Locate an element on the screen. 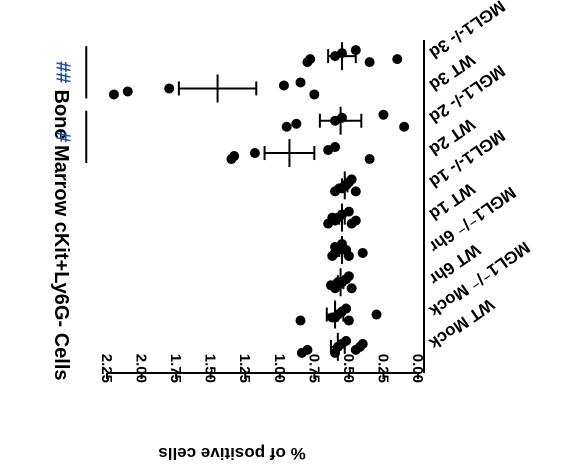 Image resolution: width=567 pixels, height=470 pixels. y-tick-label: 1.75 is located at coordinates (175, 368).